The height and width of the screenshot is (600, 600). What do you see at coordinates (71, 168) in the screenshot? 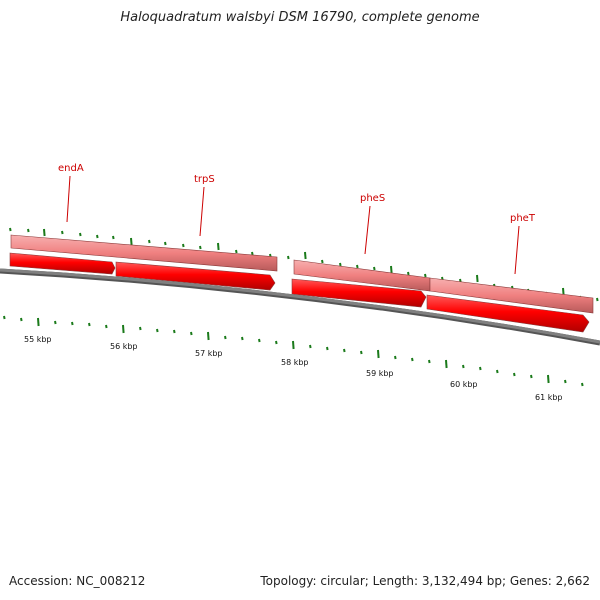
I see `gene-label: endA` at bounding box center [71, 168].